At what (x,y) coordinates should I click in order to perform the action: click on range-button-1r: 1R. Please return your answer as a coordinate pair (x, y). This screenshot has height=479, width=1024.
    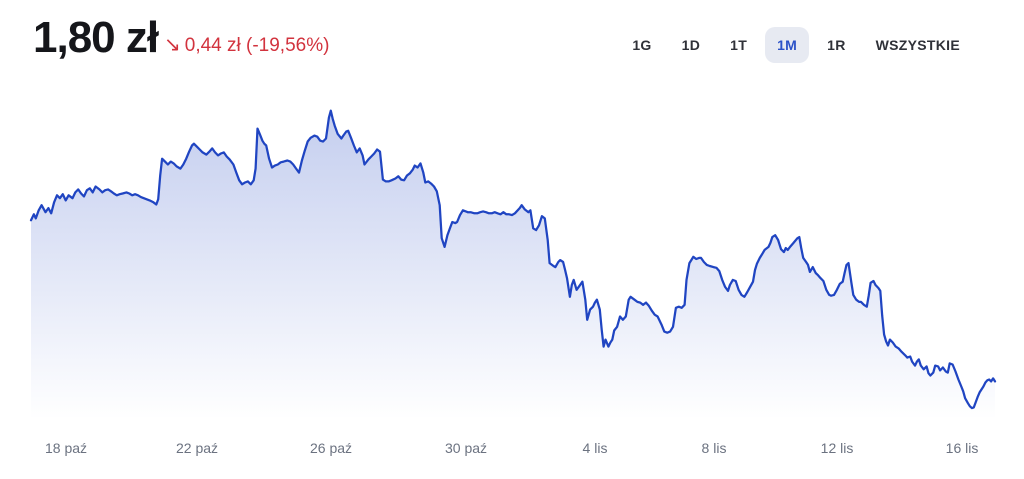
    Looking at the image, I should click on (836, 45).